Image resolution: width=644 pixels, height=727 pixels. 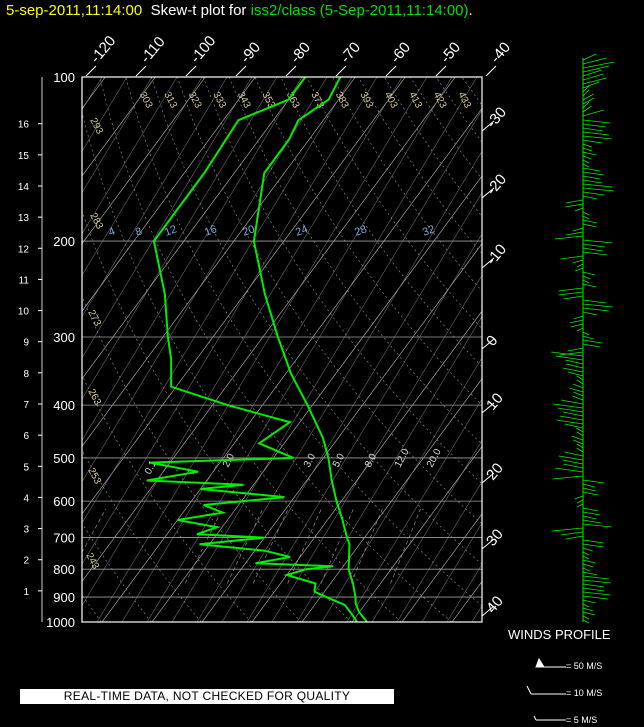 What do you see at coordinates (24, 280) in the screenshot?
I see `height-tick-label: 11` at bounding box center [24, 280].